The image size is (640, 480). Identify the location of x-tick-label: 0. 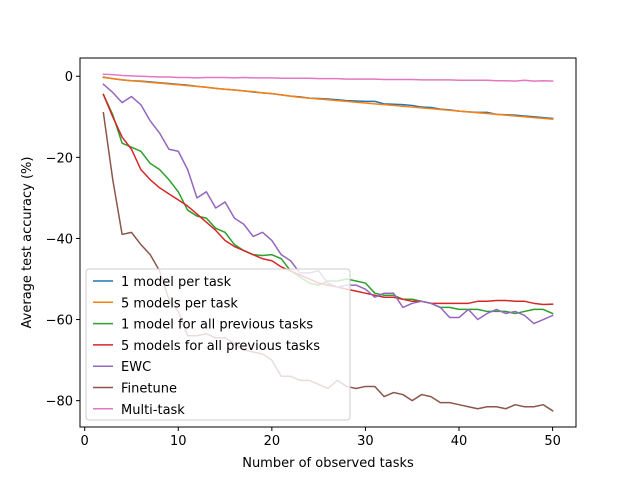
(85, 441).